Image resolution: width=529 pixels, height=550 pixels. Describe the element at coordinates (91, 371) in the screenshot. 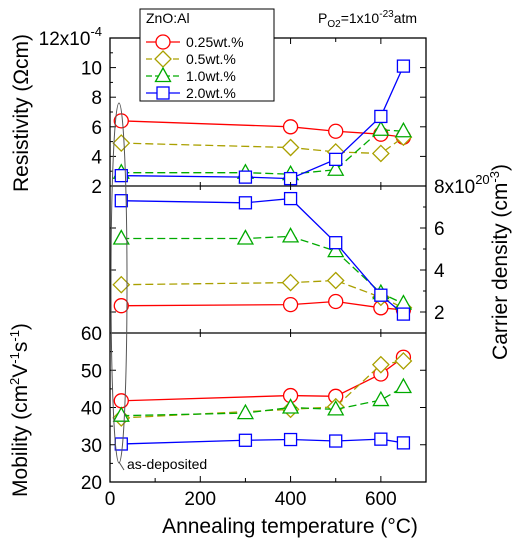

I see `y-tick-label: 50` at that location.